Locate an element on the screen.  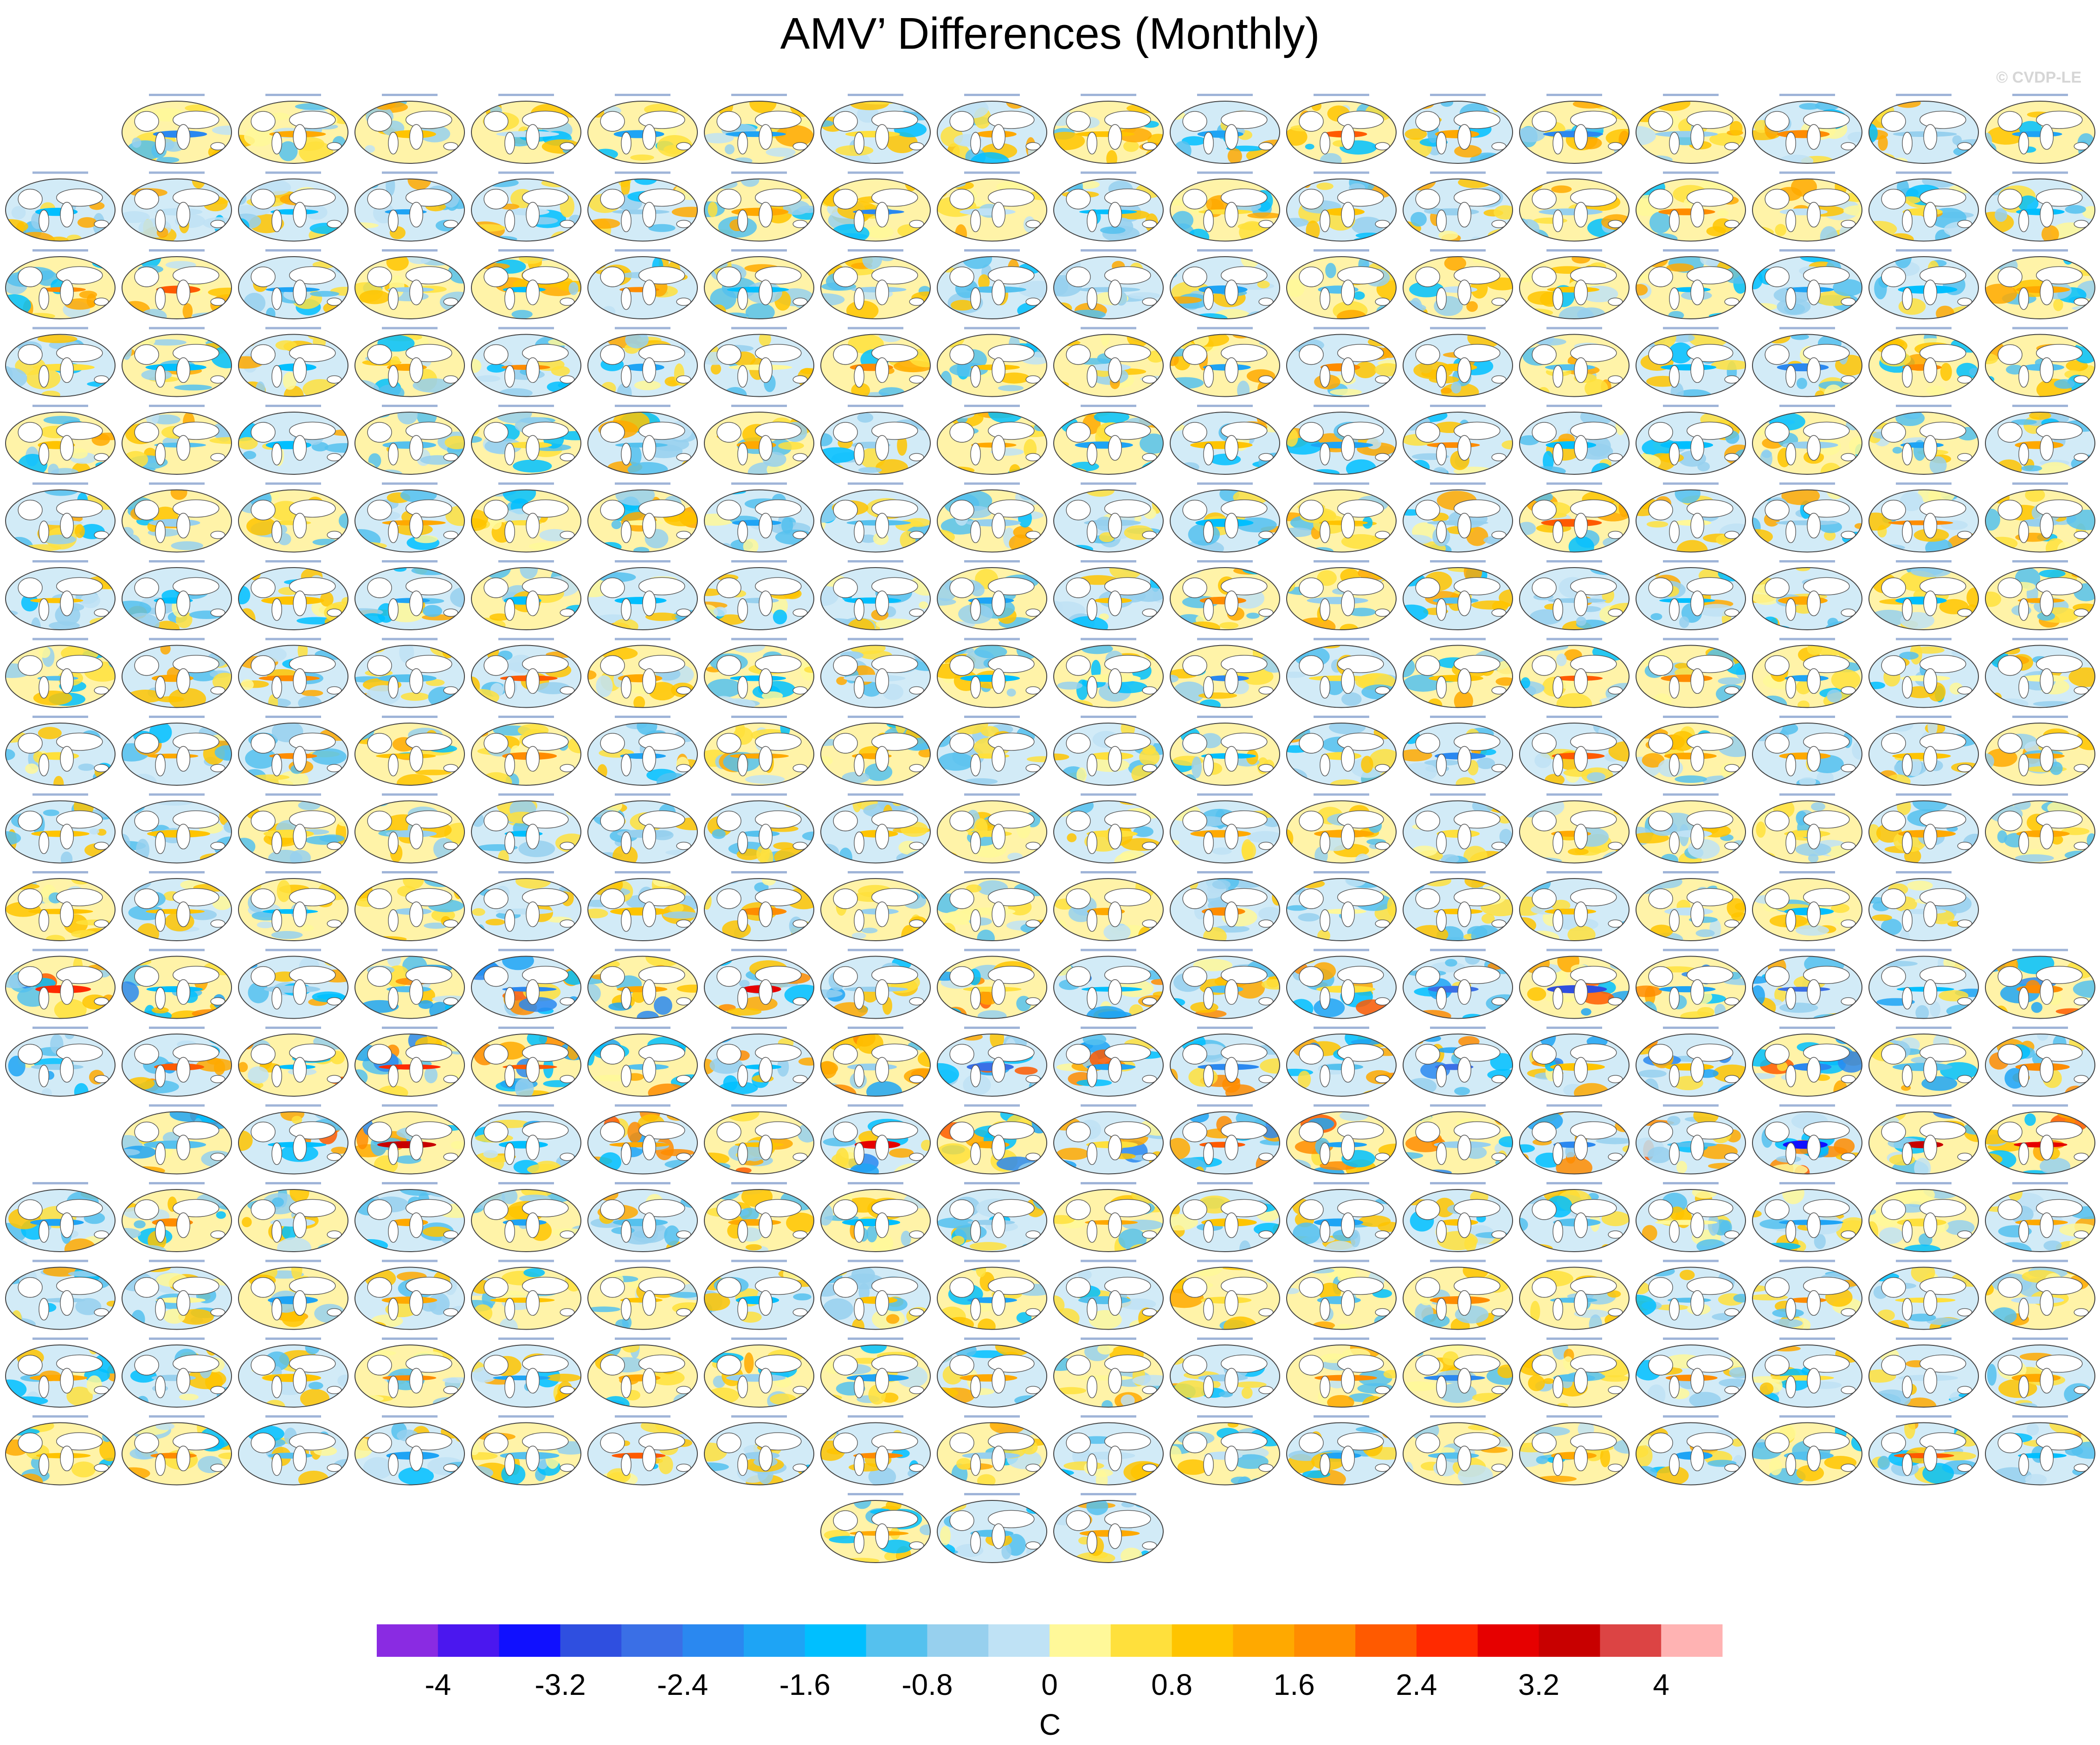
watermark: © CVDP-LE is located at coordinates (2039, 77).